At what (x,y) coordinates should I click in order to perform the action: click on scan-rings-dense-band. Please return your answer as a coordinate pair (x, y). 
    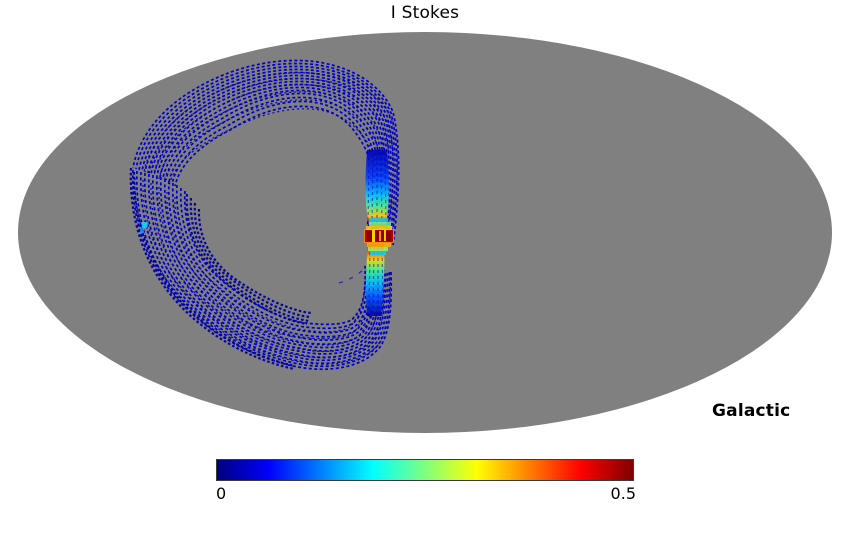
    Looking at the image, I should click on (220, 269).